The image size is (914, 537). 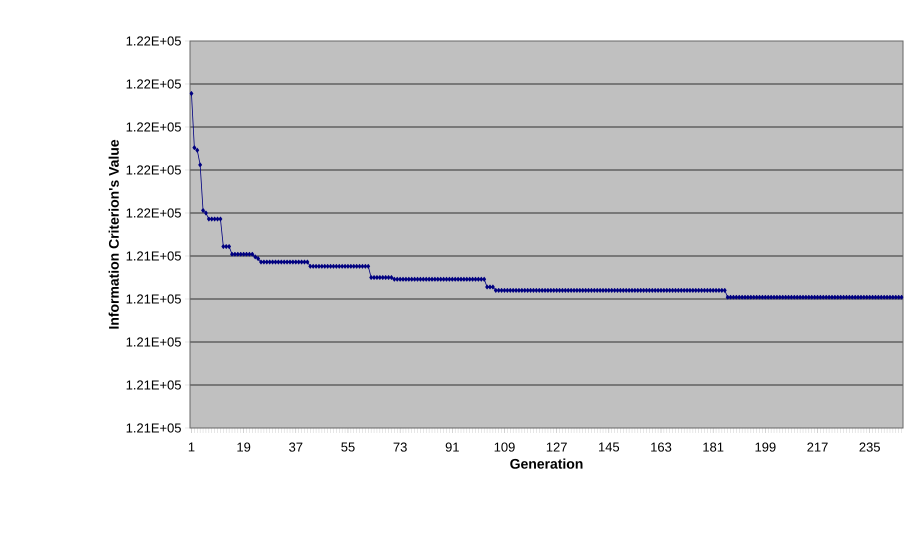 I want to click on x-tick-label: 235, so click(x=870, y=447).